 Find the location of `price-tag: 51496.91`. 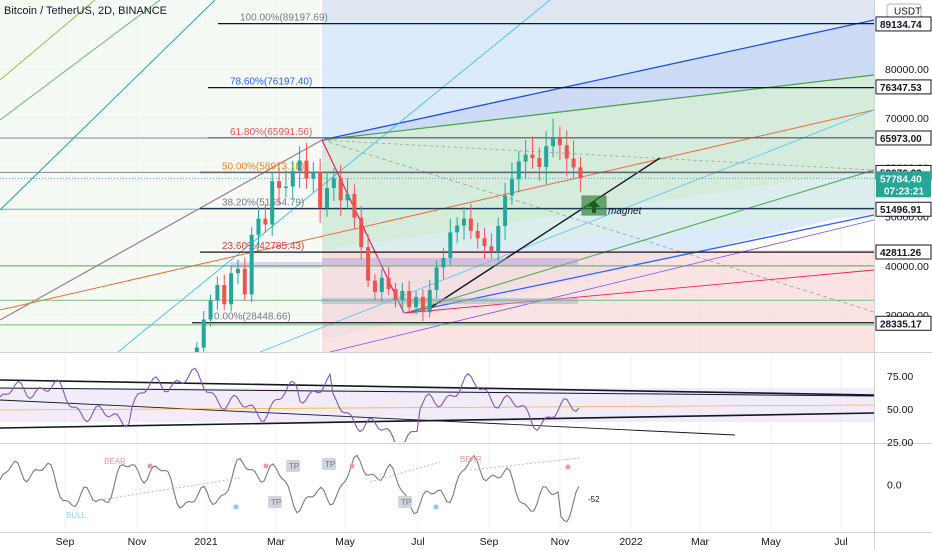

price-tag: 51496.91 is located at coordinates (903, 209).